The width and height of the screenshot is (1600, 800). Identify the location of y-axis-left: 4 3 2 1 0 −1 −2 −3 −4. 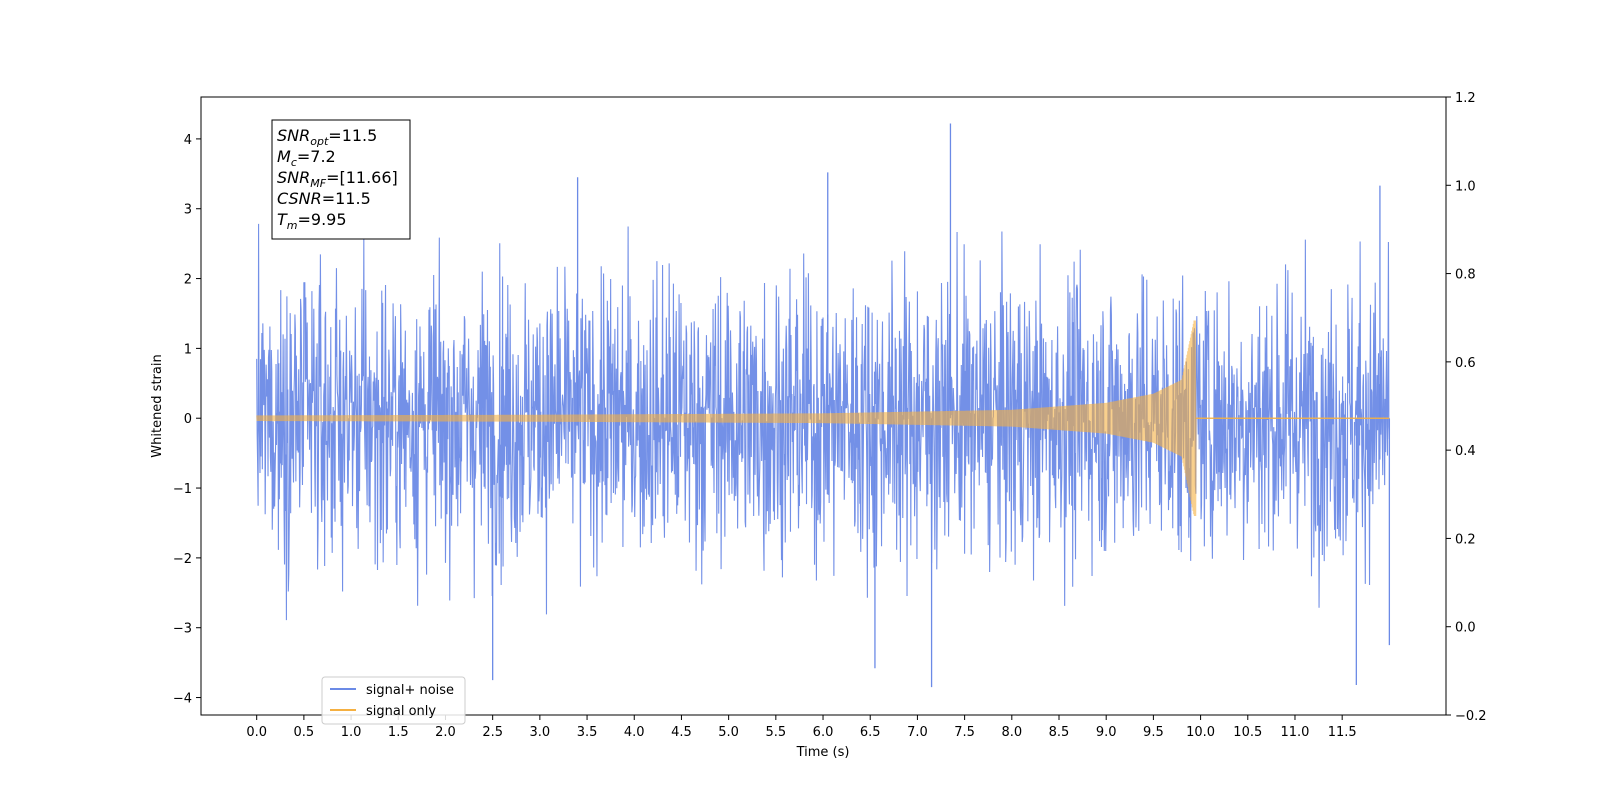
(187, 420).